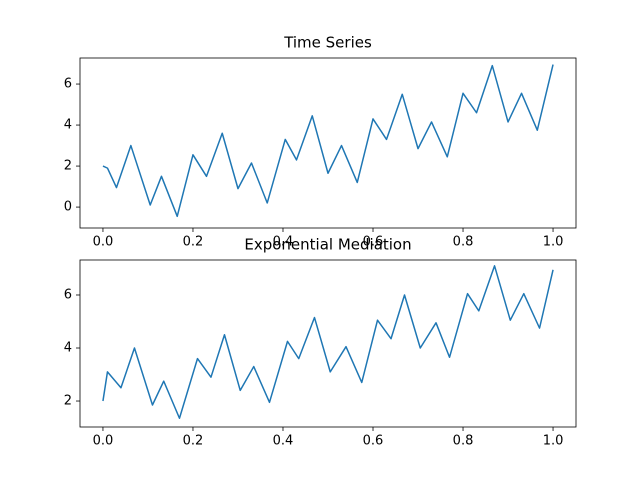 The image size is (640, 480). I want to click on chart-title: Time Series, so click(327, 43).